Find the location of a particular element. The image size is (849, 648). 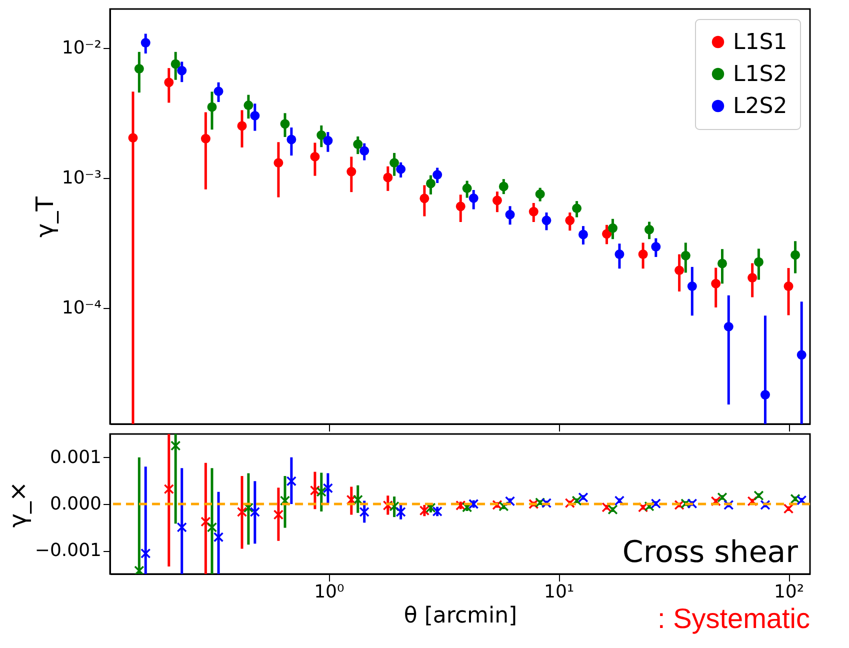

legend-label: L1S1 is located at coordinates (760, 42).